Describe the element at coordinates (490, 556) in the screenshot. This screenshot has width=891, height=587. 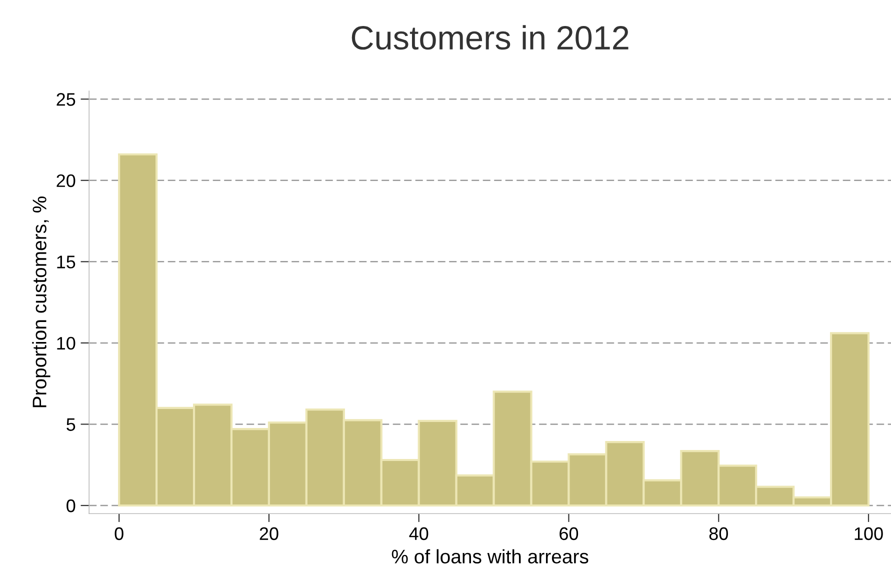
I see `x-axis-title: % of loans with arrears` at that location.